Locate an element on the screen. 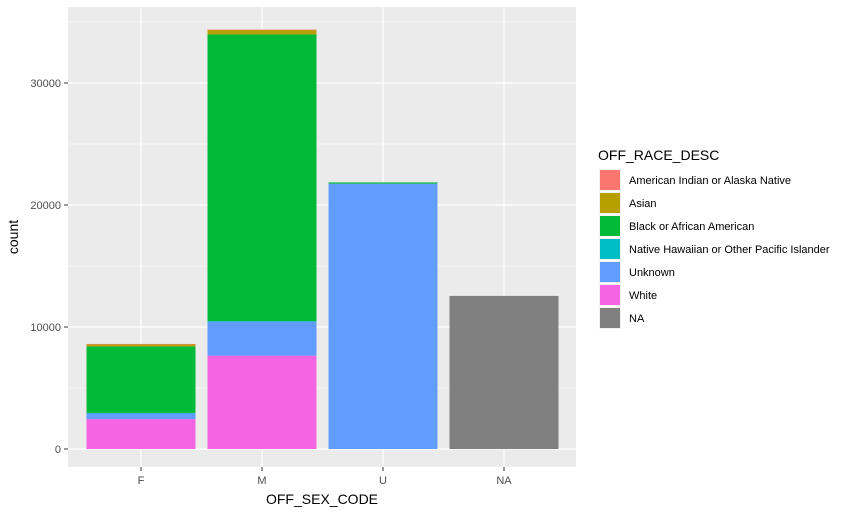  bar-F-unknown is located at coordinates (141, 416).